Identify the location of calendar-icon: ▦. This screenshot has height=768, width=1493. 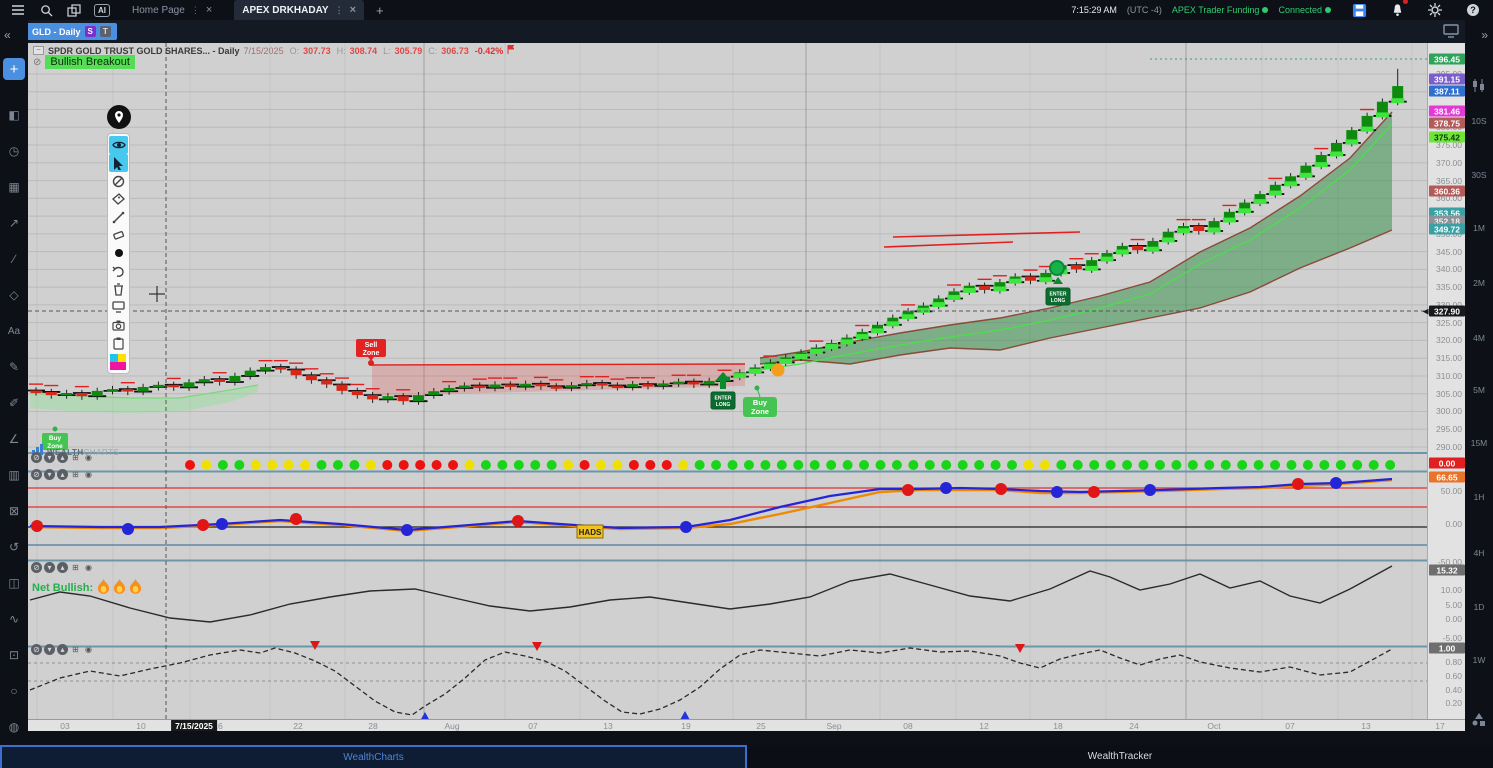
(14, 187).